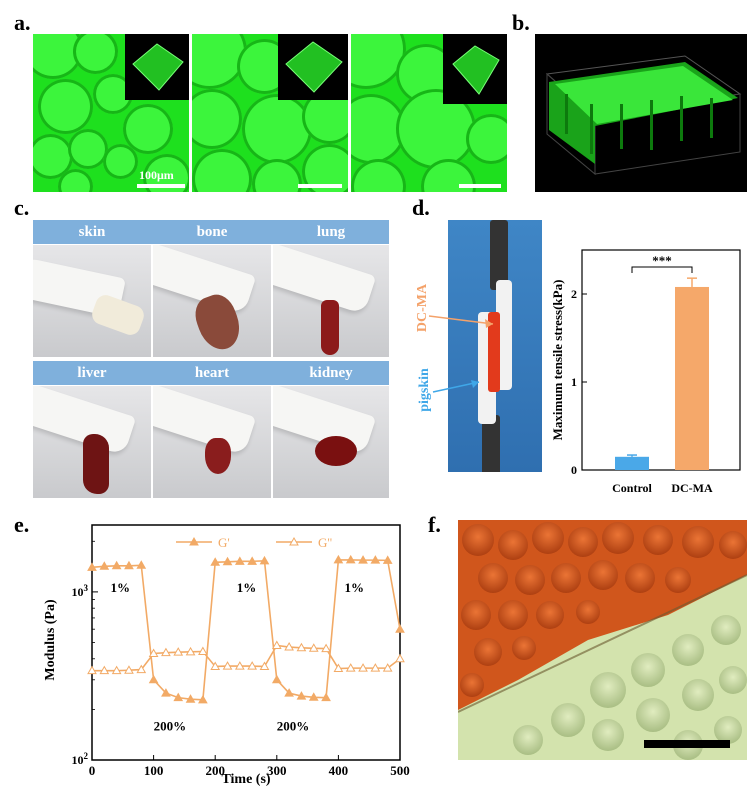 This screenshot has height=787, width=754. I want to click on organ-label-skin: skin, so click(92, 232).